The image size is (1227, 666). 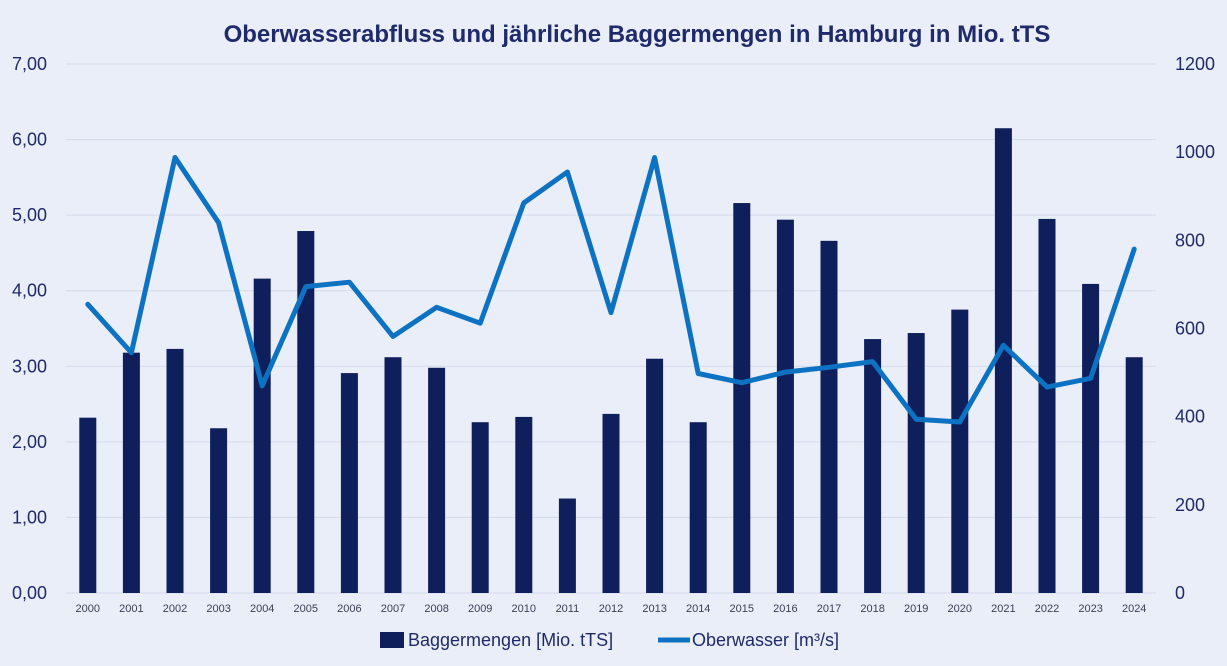 I want to click on x-tick-label: 2009, so click(x=480, y=609).